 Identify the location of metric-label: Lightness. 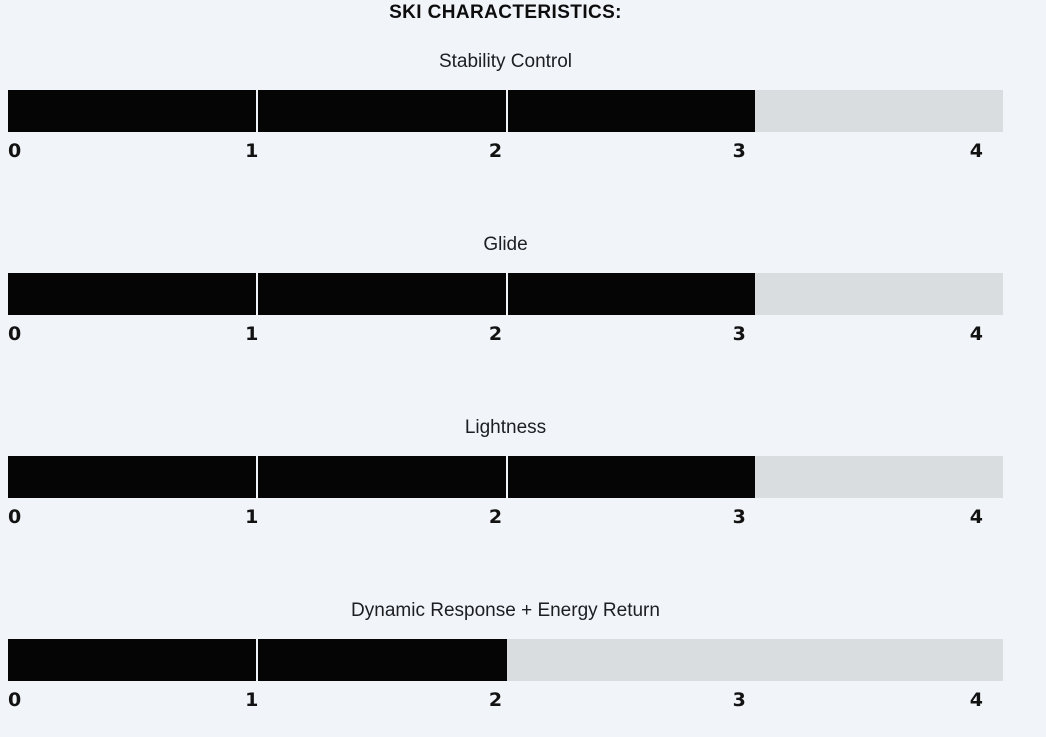
(505, 427).